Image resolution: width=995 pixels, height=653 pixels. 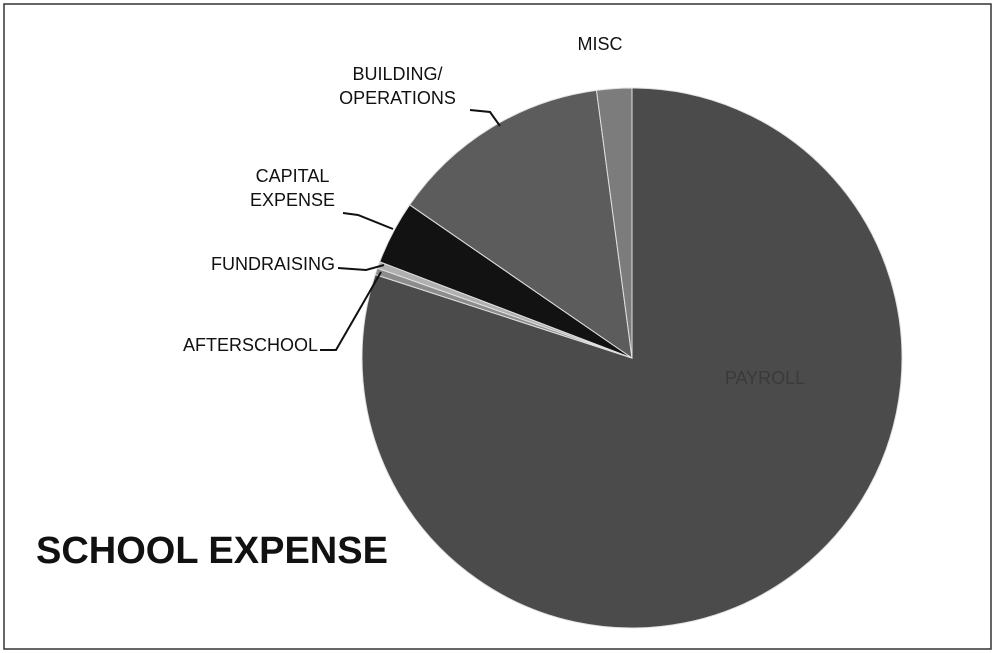 I want to click on leader-lines, so click(x=410, y=230).